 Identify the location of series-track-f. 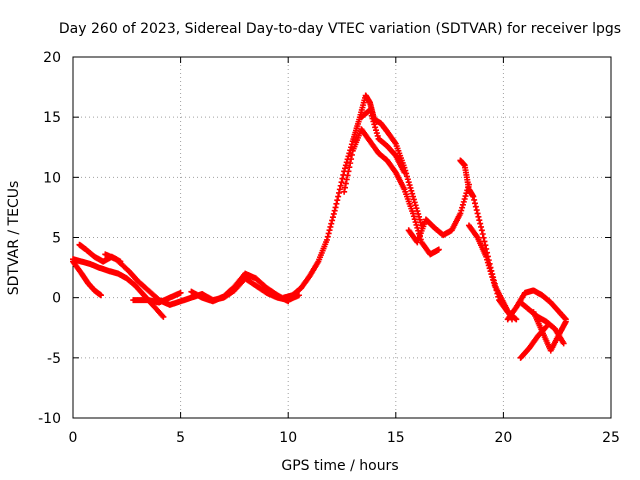
(240, 287).